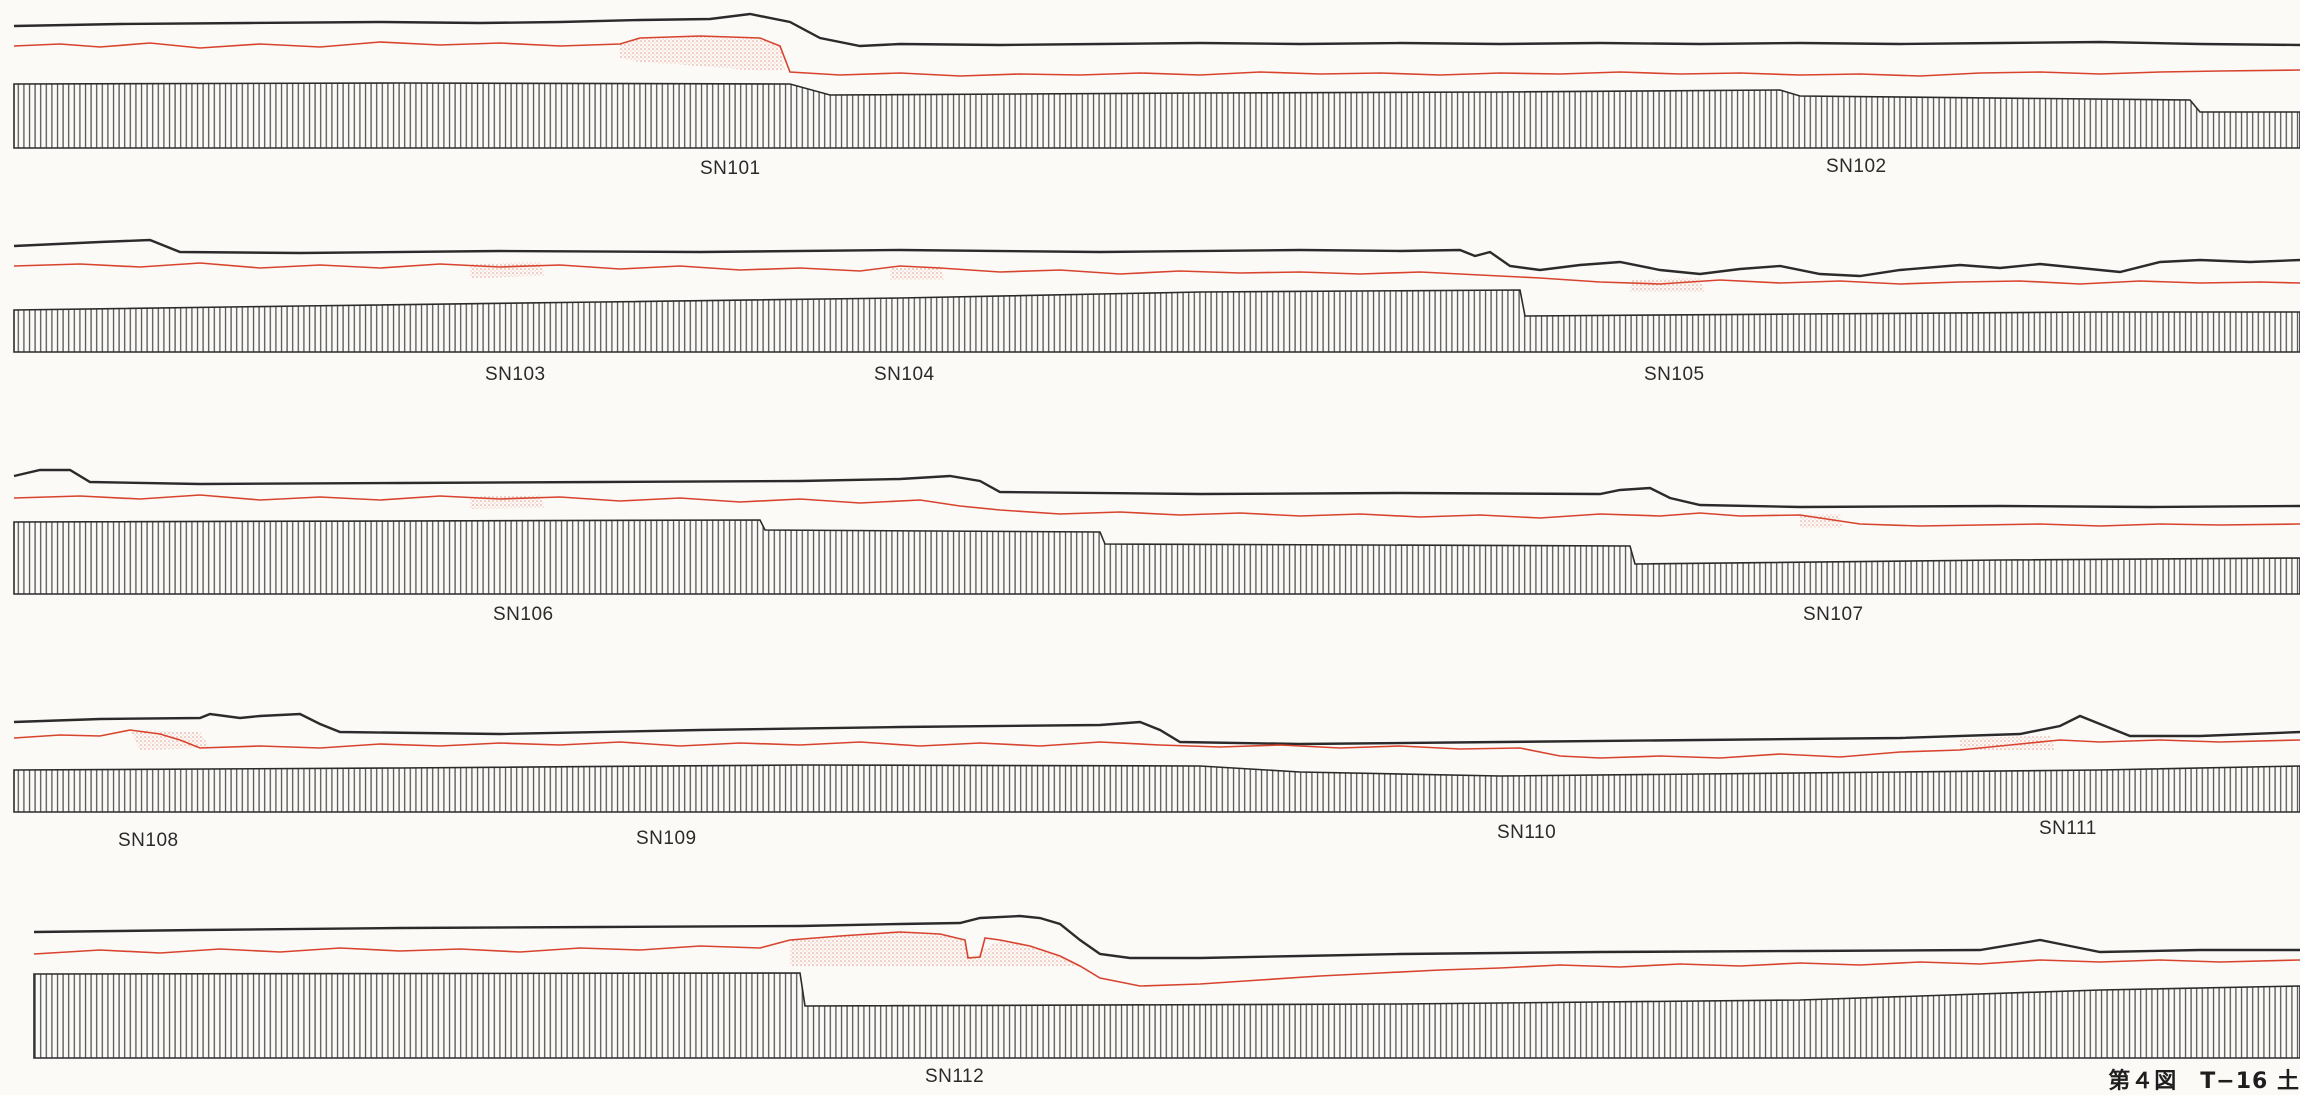 The image size is (2300, 1095). I want to click on sn101-label: SN101, so click(730, 168).